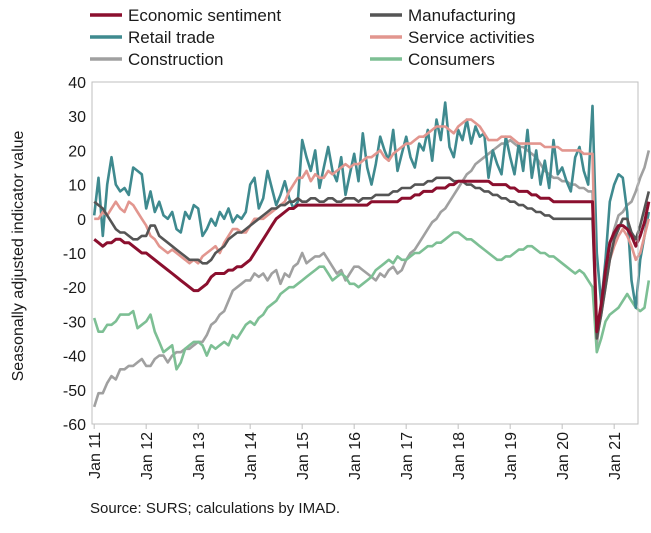 The height and width of the screenshot is (533, 651). What do you see at coordinates (18, 255) in the screenshot?
I see `y-axis-label: Seasonally adjusted indicator value` at bounding box center [18, 255].